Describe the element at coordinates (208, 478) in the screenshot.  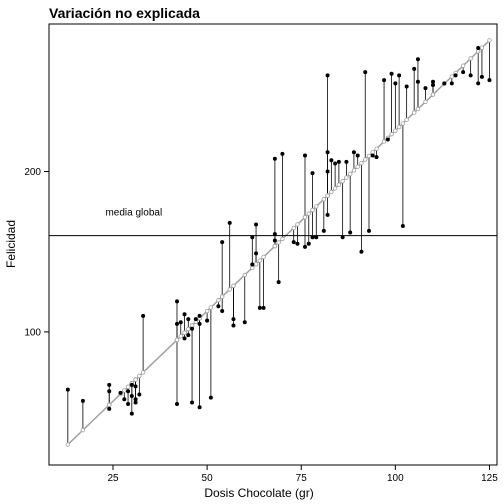
I see `x-tick-label: 50` at that location.